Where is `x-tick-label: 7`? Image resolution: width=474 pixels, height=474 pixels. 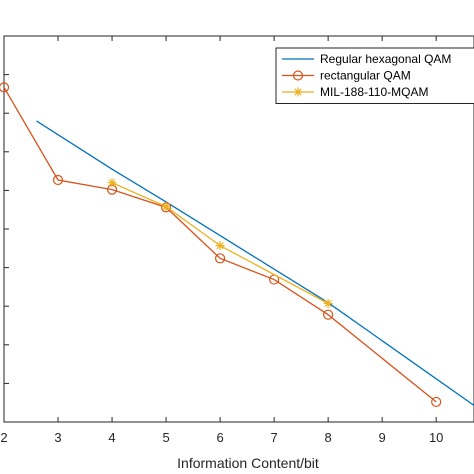
x-tick-label: 7 is located at coordinates (273, 437).